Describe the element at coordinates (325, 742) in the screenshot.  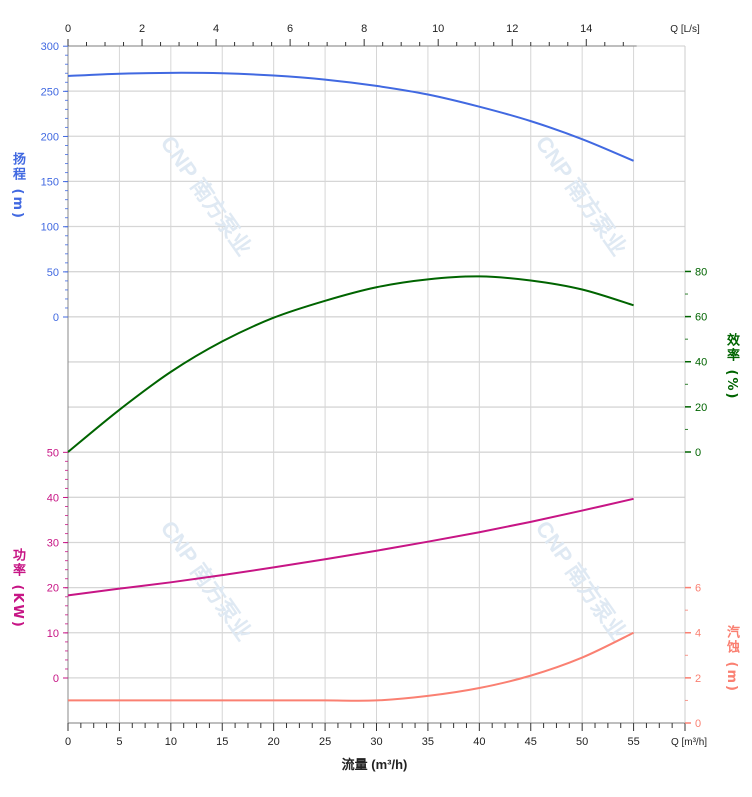
I see `x-tick-label: 25` at that location.